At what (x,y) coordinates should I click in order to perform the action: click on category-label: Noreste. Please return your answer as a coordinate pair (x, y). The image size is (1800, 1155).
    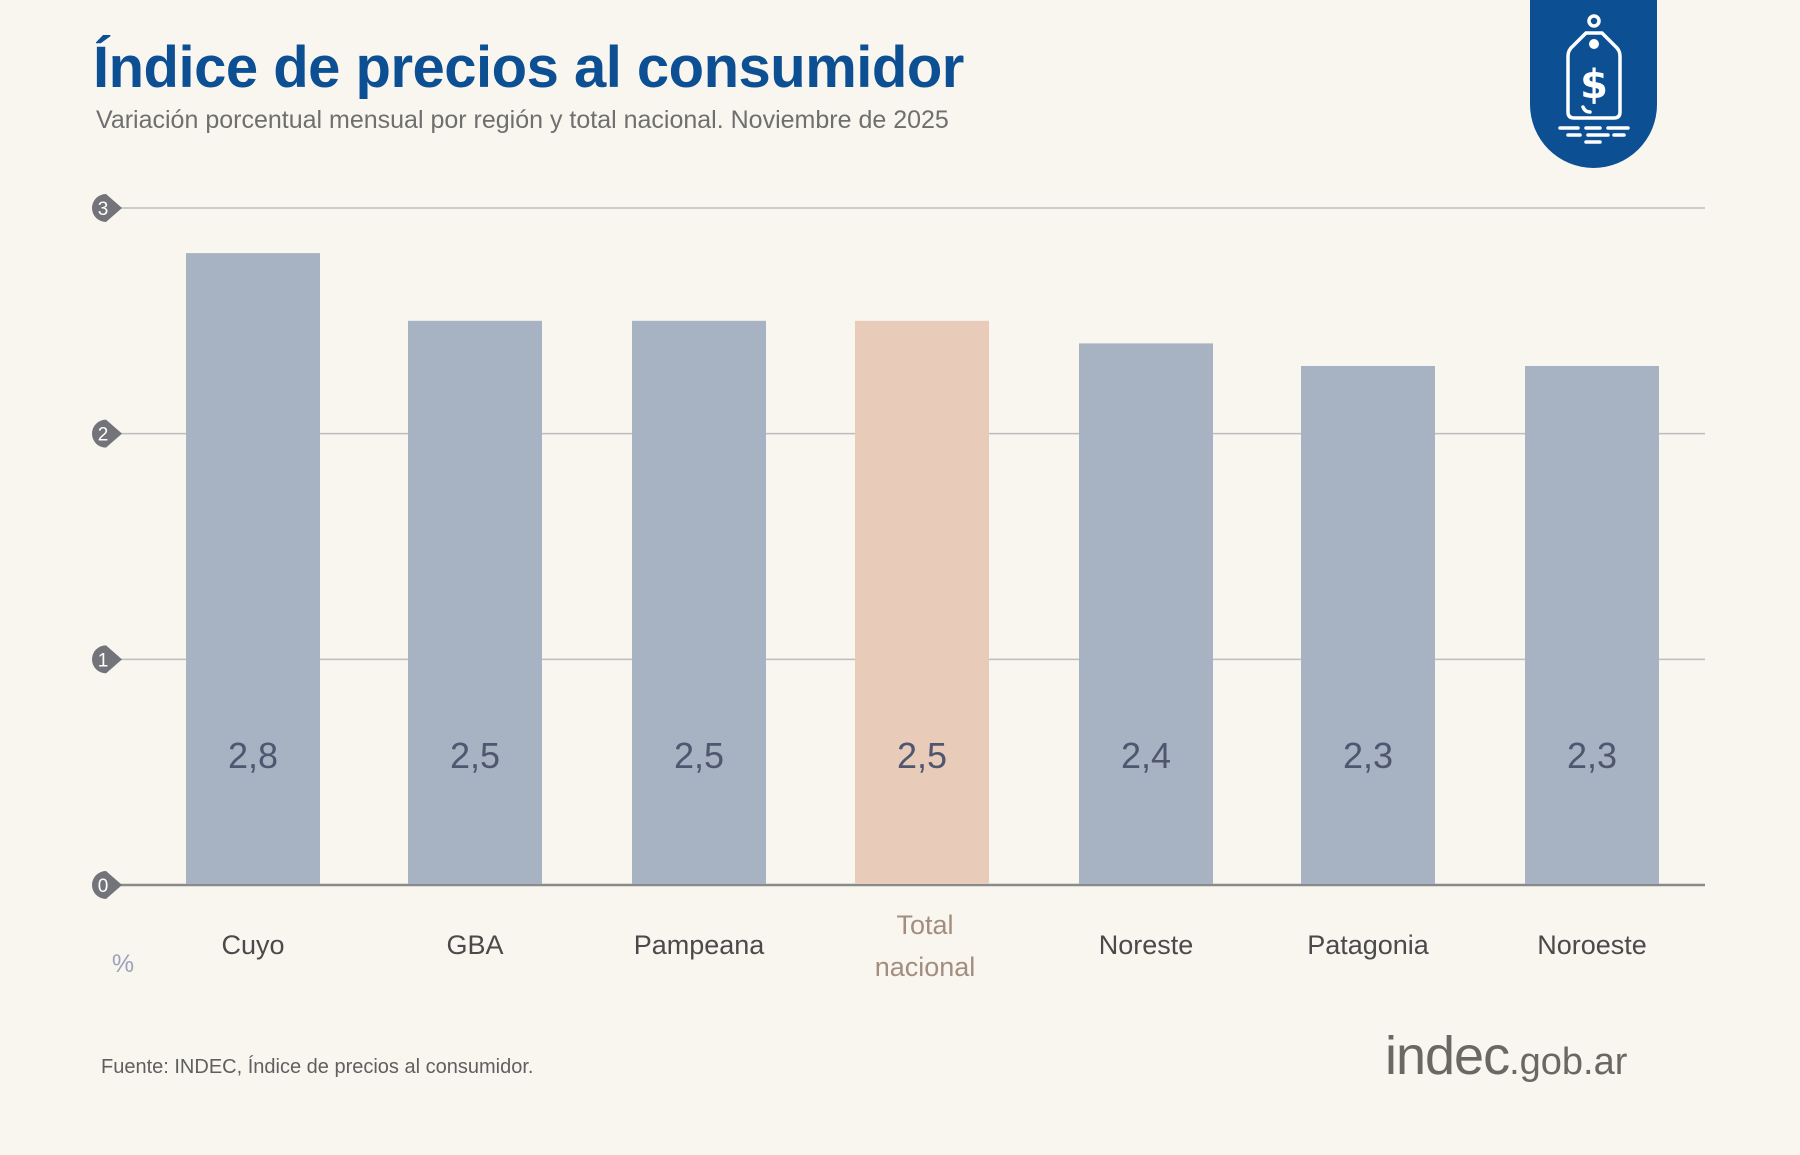
    Looking at the image, I should click on (1146, 945).